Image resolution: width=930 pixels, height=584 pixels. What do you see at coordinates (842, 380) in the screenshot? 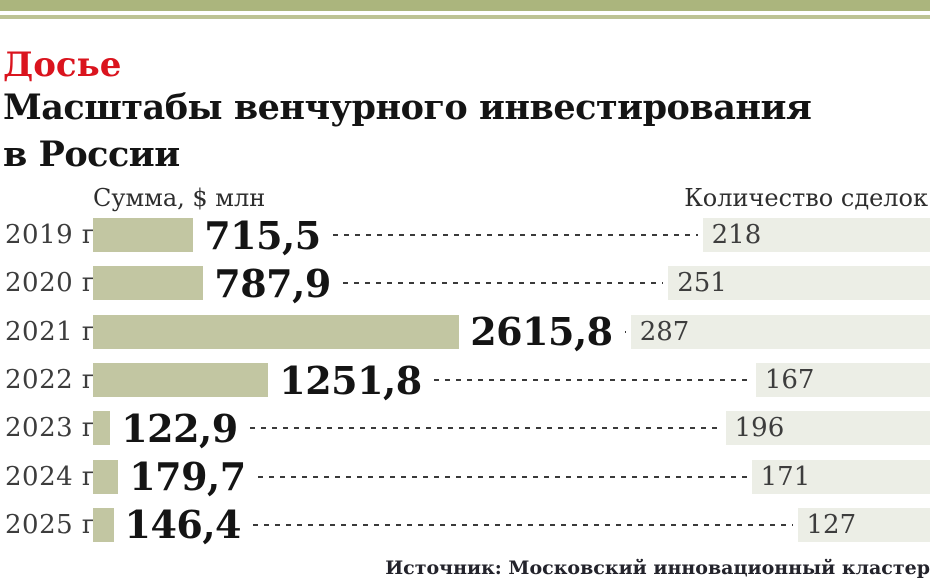
I see `count-bar: 167` at bounding box center [842, 380].